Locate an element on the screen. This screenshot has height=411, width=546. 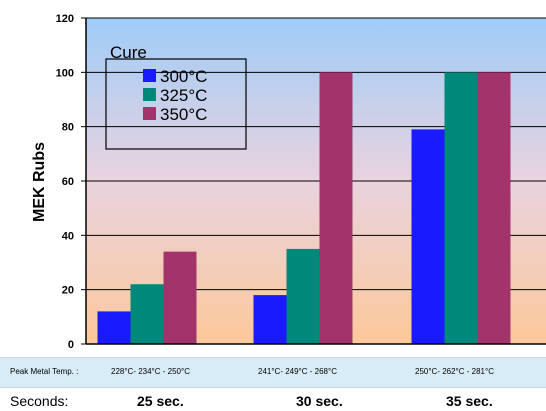
legend-entry-label: 325°C is located at coordinates (183, 95).